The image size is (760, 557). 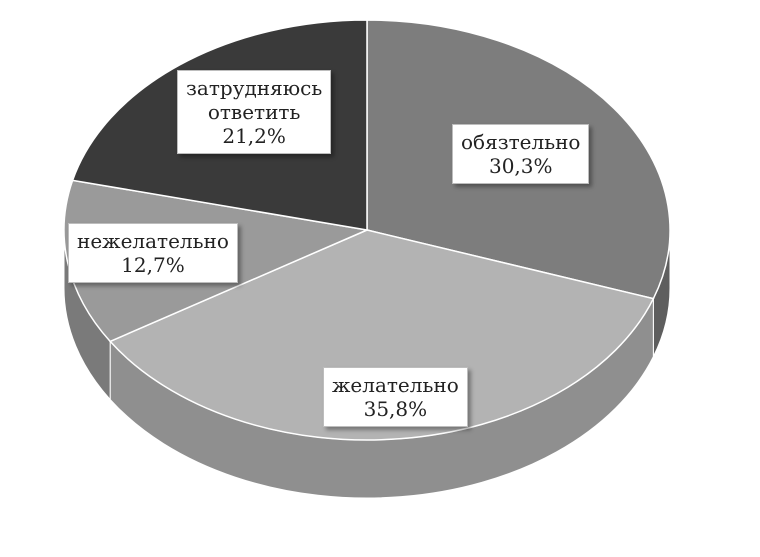 What do you see at coordinates (153, 265) in the screenshot?
I see `slice-value-label: 12,7%` at bounding box center [153, 265].